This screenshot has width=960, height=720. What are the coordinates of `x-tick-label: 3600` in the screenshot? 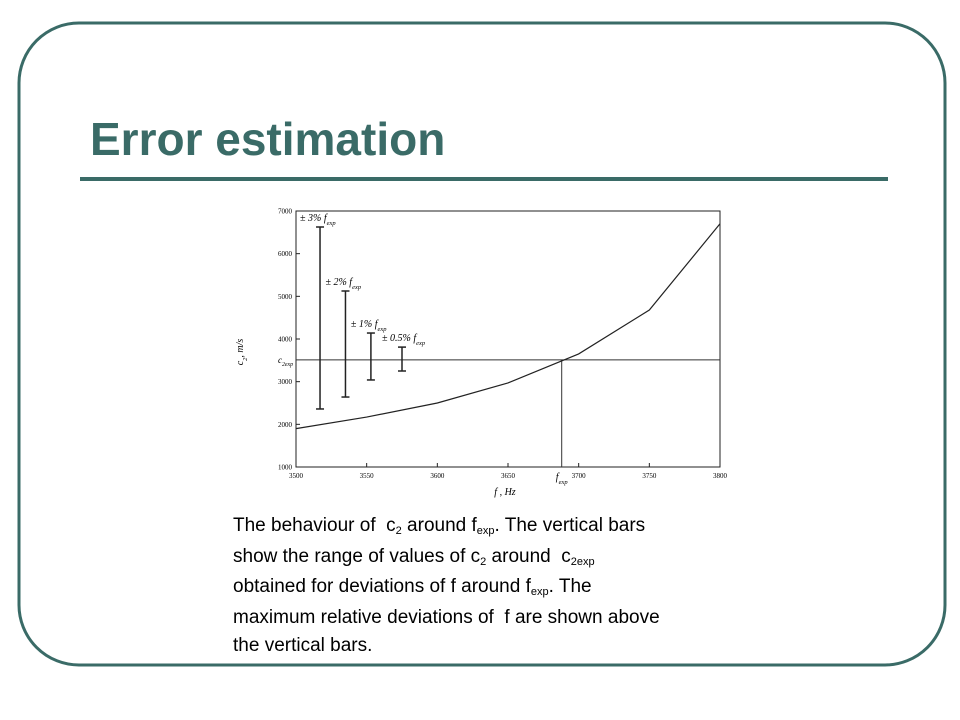 It's located at (437, 476).